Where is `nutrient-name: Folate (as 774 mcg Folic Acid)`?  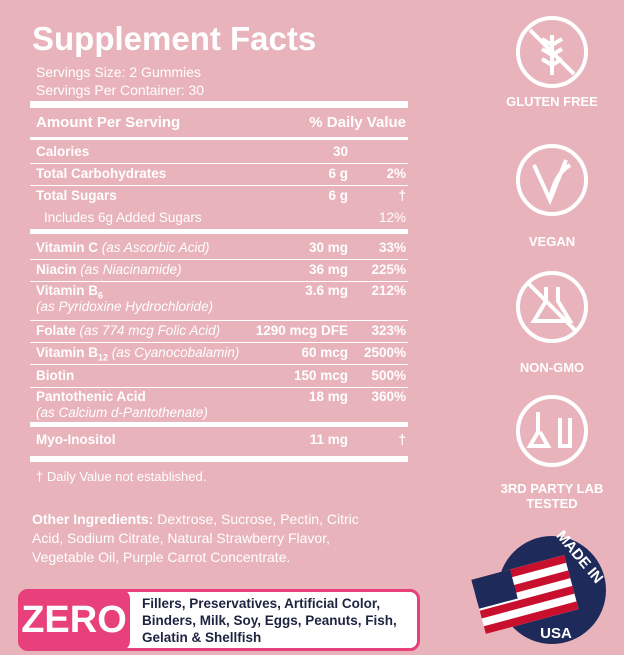 nutrient-name: Folate (as 774 mcg Folic Acid) is located at coordinates (128, 330).